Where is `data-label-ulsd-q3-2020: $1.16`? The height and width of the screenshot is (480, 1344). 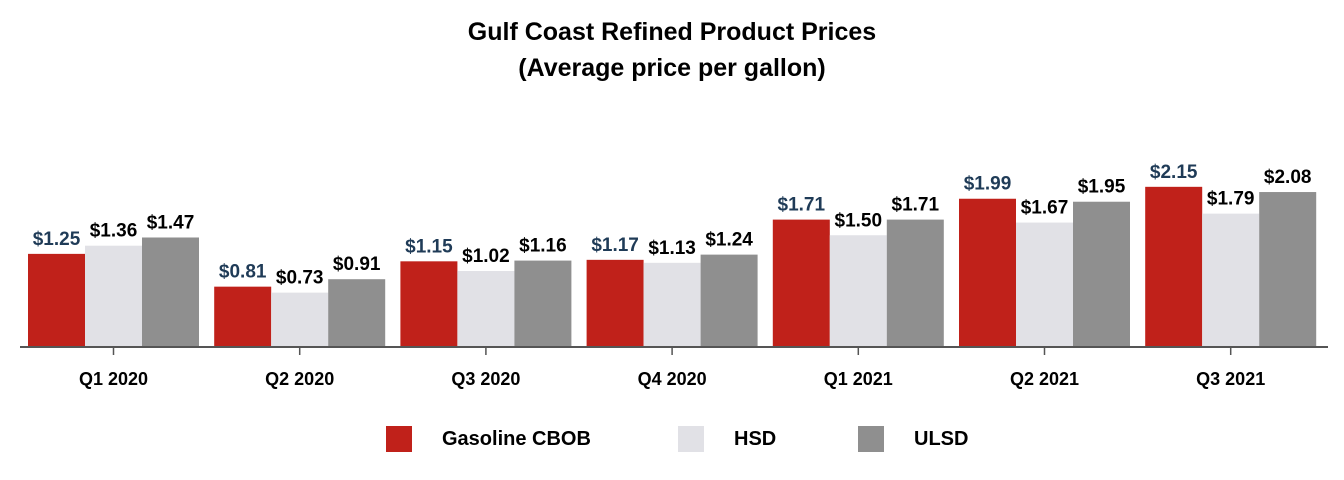 data-label-ulsd-q3-2020: $1.16 is located at coordinates (543, 246).